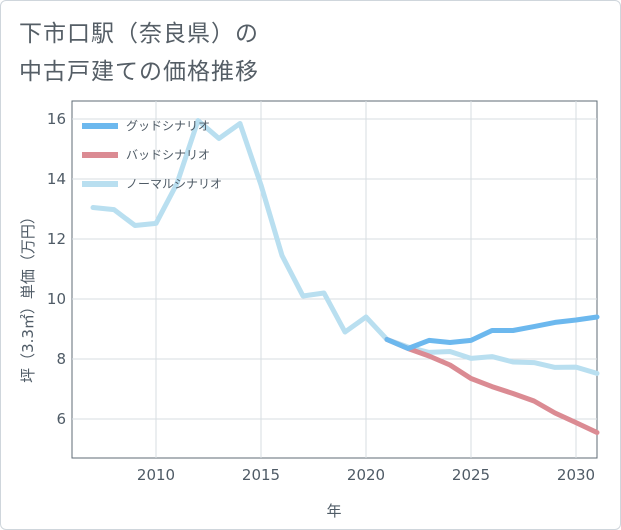 Image resolution: width=621 pixels, height=530 pixels. I want to click on y-tick-label: 12, so click(56, 239).